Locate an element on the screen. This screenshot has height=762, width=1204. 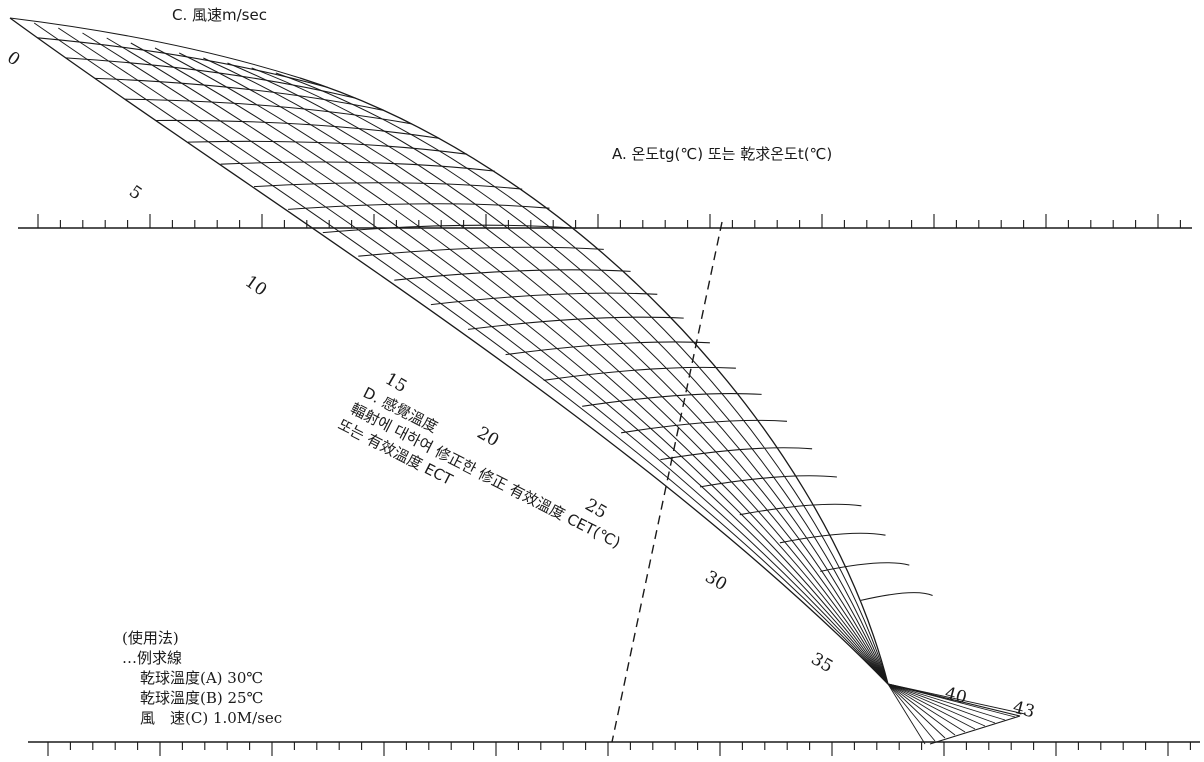
usage-line-example: …例求線 is located at coordinates (202, 658).